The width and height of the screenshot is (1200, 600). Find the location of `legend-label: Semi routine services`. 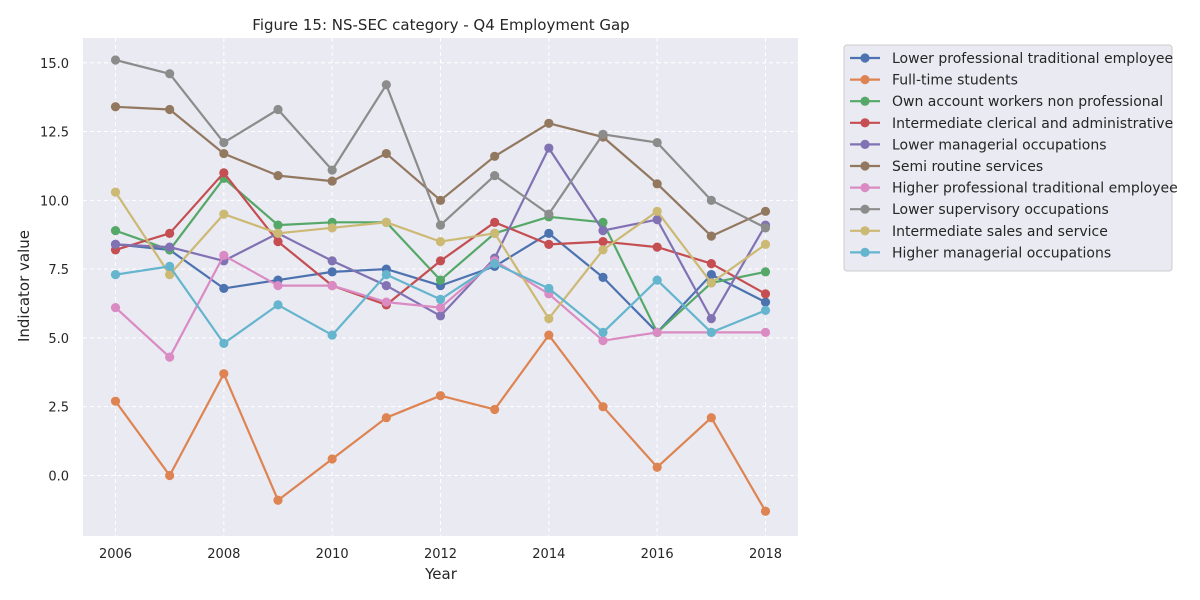

legend-label: Semi routine services is located at coordinates (967, 167).